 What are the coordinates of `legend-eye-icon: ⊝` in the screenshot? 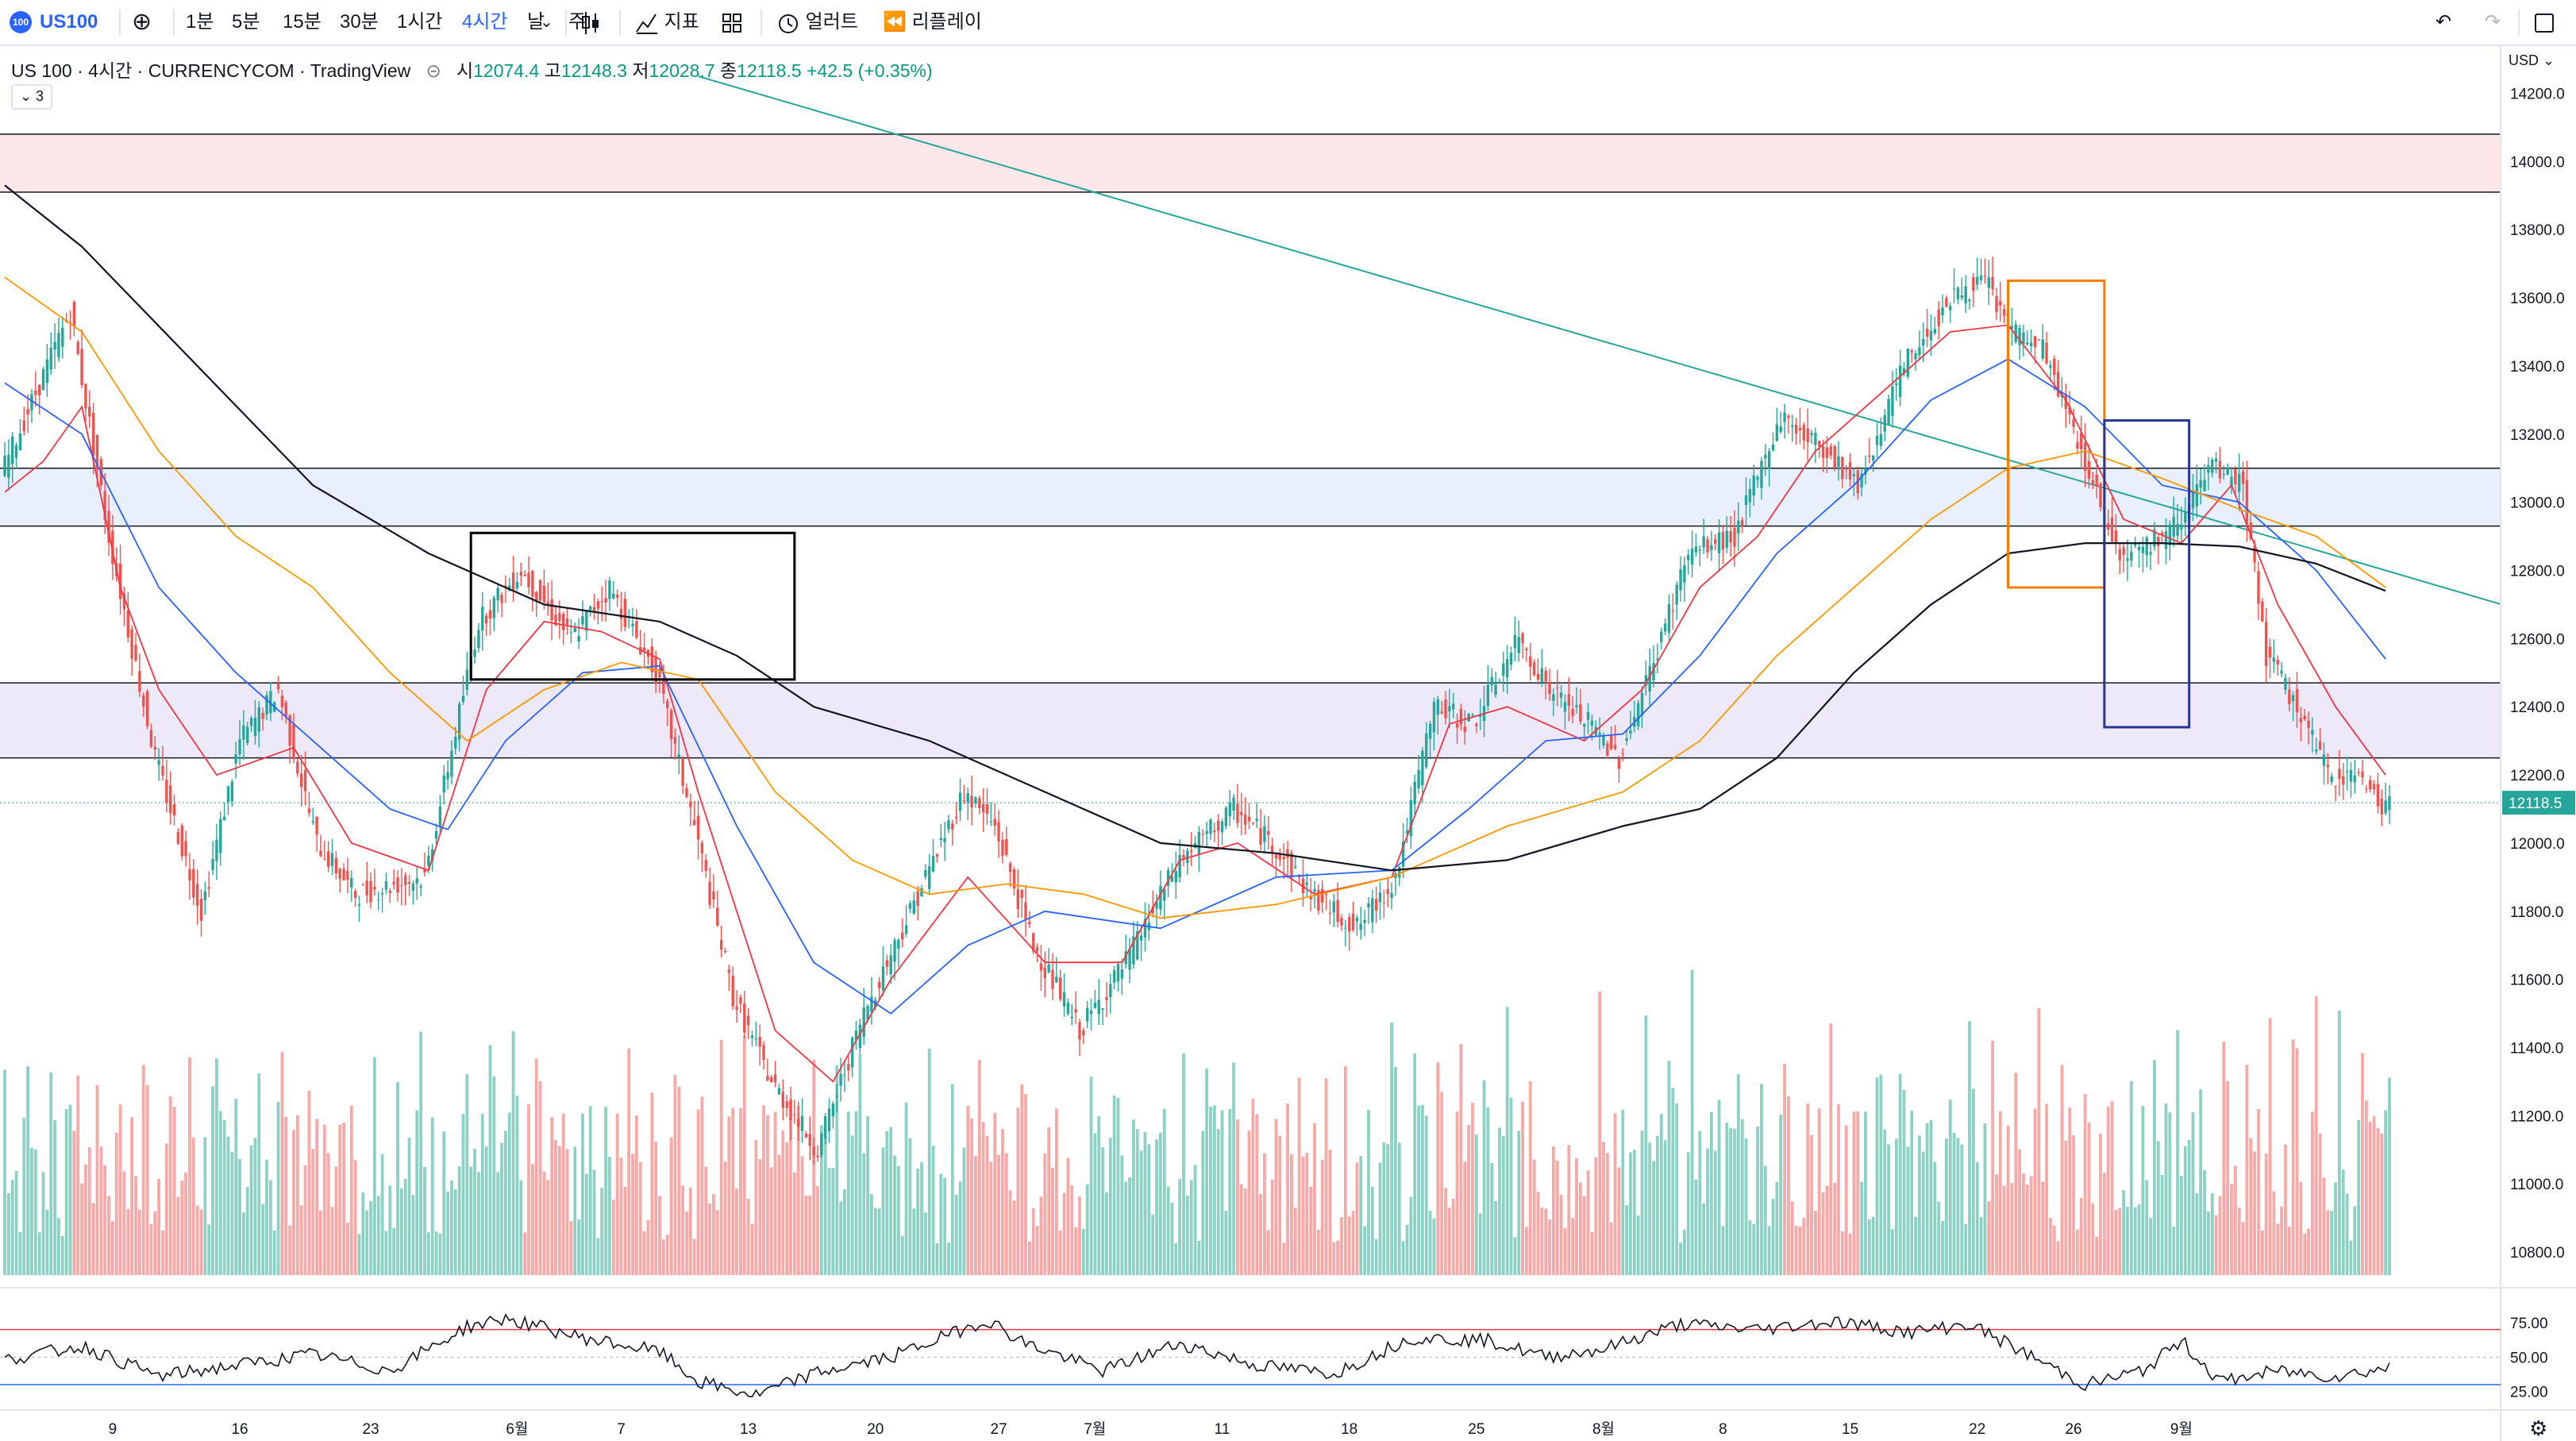 It's located at (433, 70).